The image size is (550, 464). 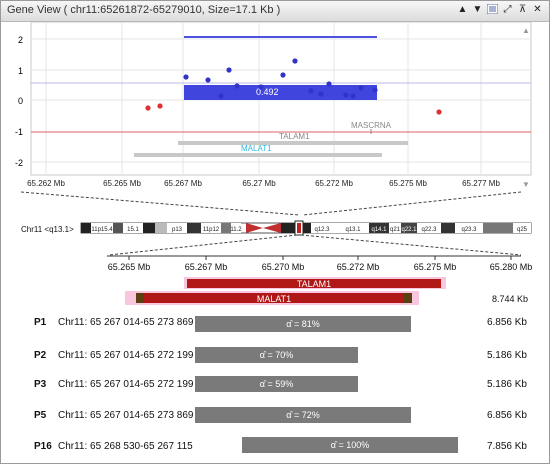 What do you see at coordinates (283, 267) in the screenshot?
I see `track-x-tick-label: 65.270 Mb` at bounding box center [283, 267].